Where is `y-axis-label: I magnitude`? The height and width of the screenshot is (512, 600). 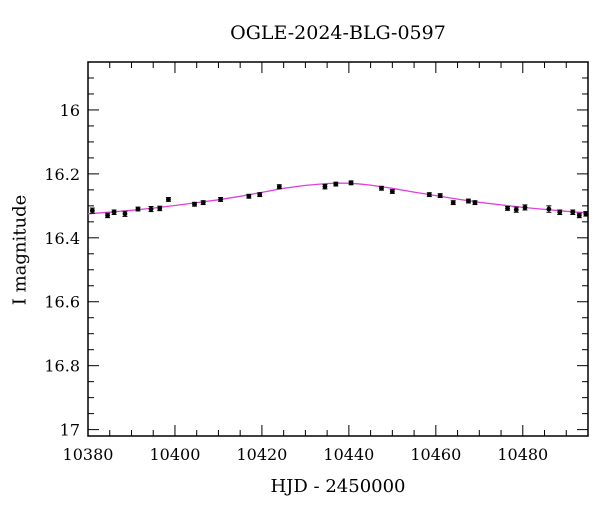 y-axis-label: I magnitude is located at coordinates (20, 250).